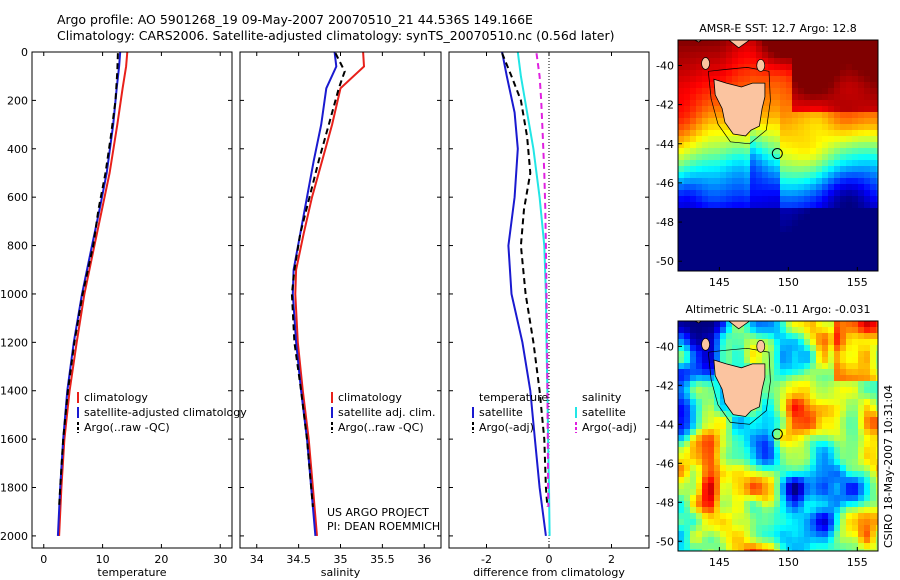 This screenshot has width=900, height=580. I want to click on map-y-tick-label: -46, so click(665, 463).